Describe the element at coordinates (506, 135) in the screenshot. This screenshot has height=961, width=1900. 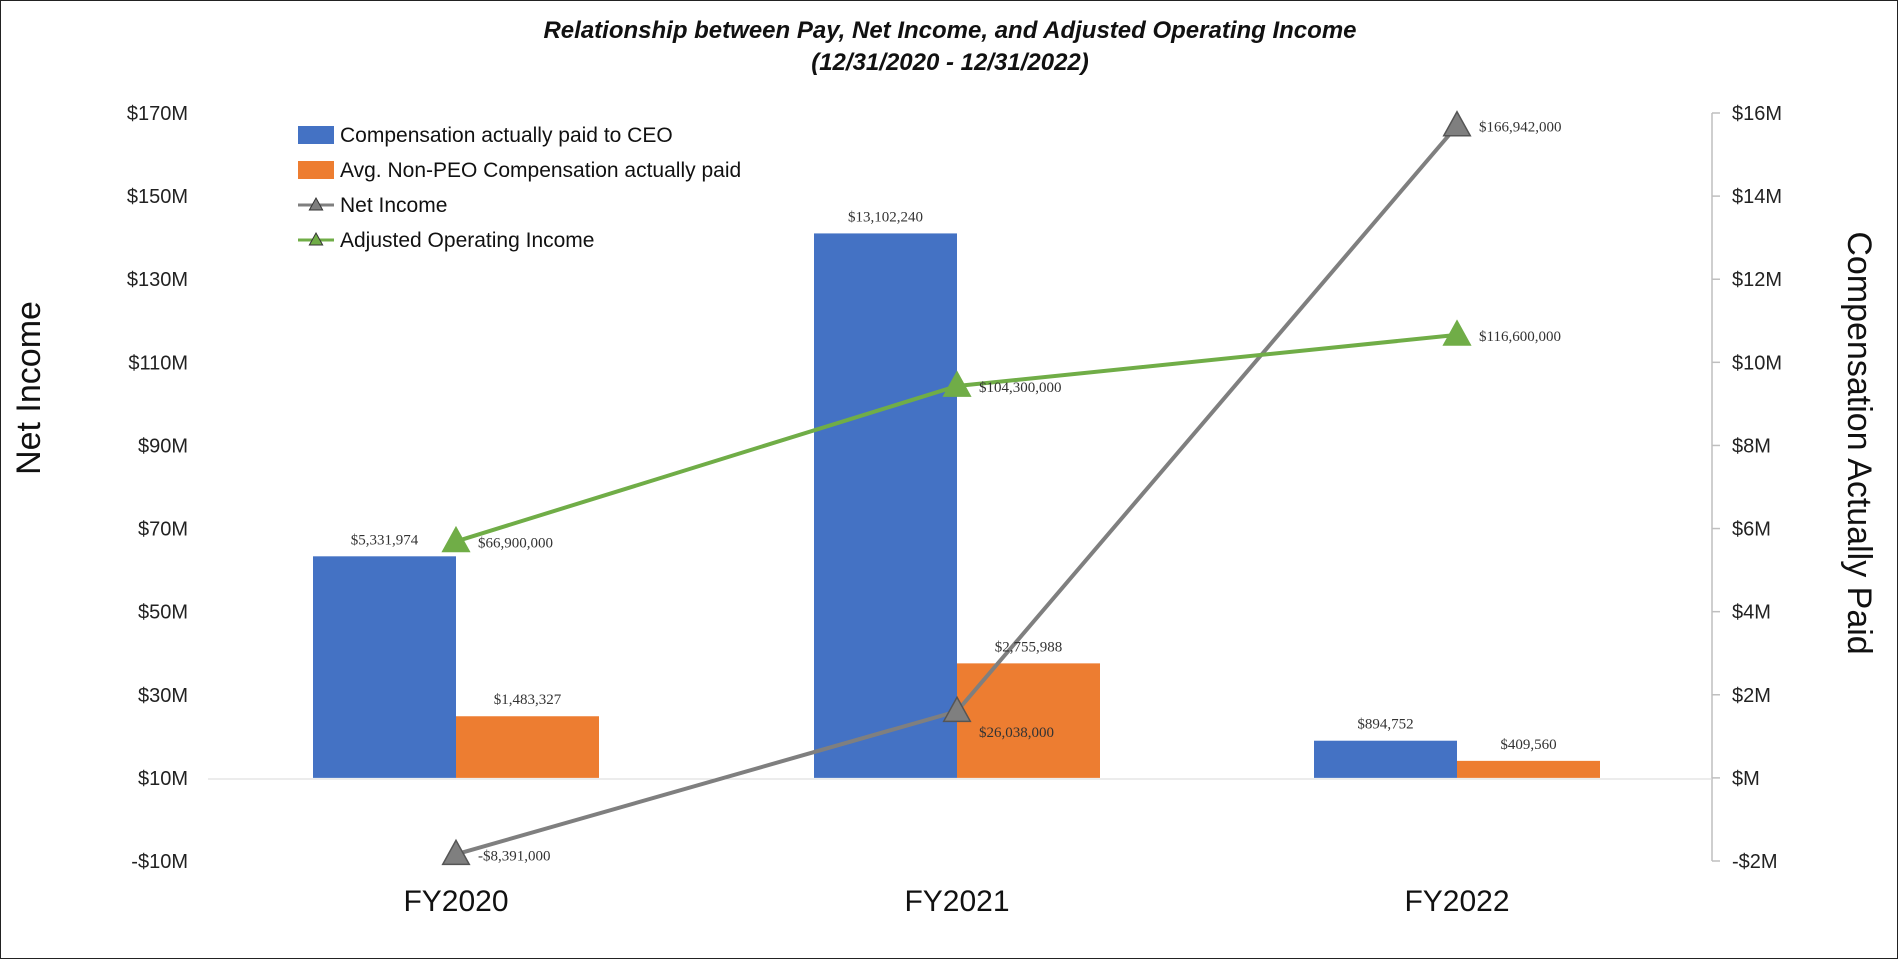
I see `legend-label: Compensation actually paid to CEO` at that location.